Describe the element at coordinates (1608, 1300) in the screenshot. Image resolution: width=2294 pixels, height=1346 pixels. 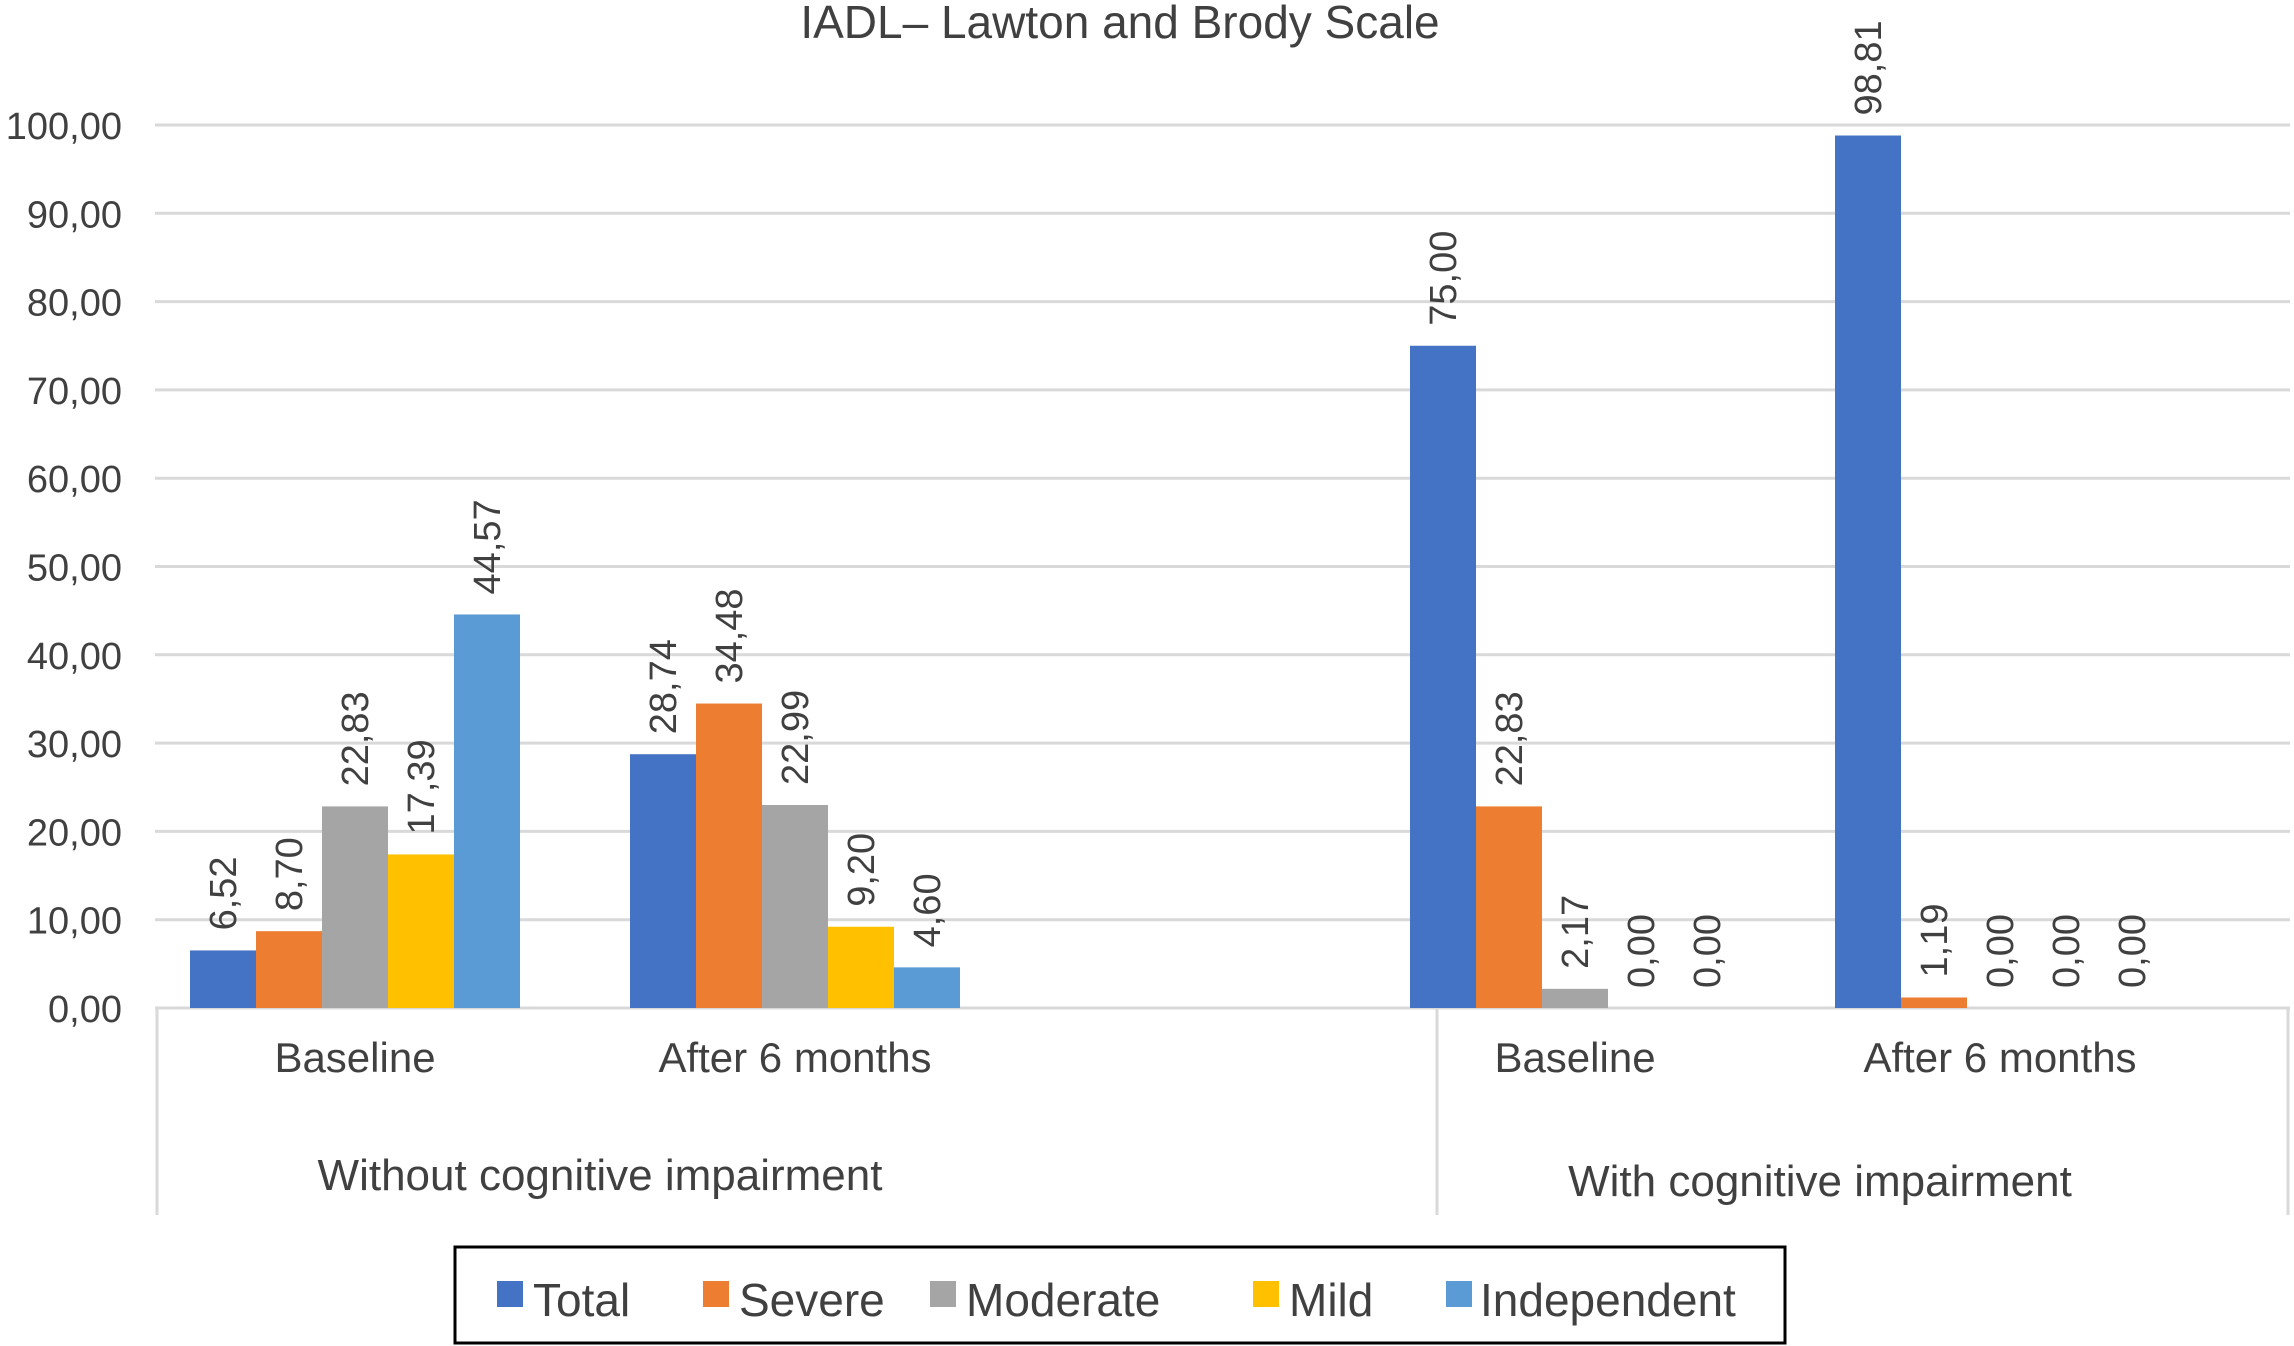
I see `legend-label: Independent` at that location.